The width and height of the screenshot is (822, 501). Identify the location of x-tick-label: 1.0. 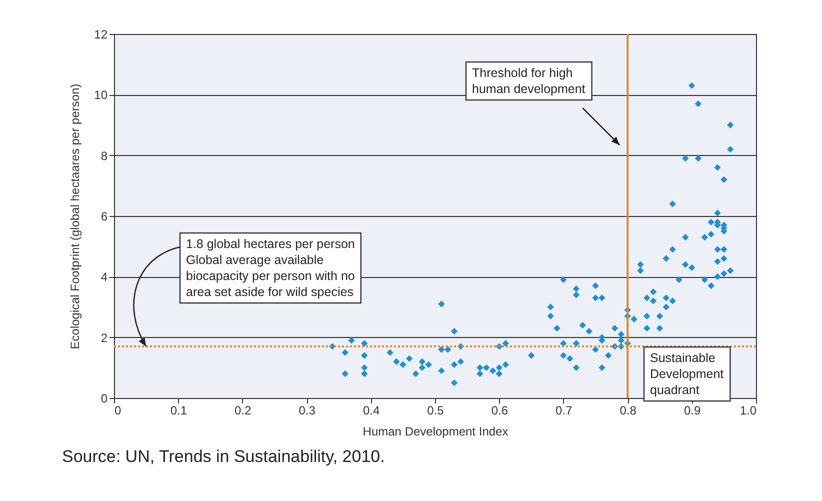
(748, 411).